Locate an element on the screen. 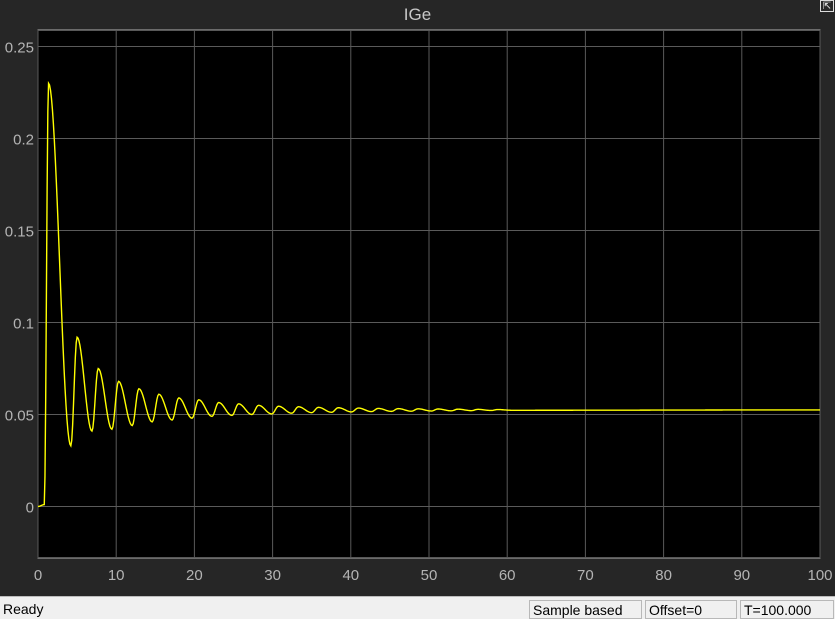 Image resolution: width=835 pixels, height=619 pixels. x-tick-label: 90 is located at coordinates (741, 575).